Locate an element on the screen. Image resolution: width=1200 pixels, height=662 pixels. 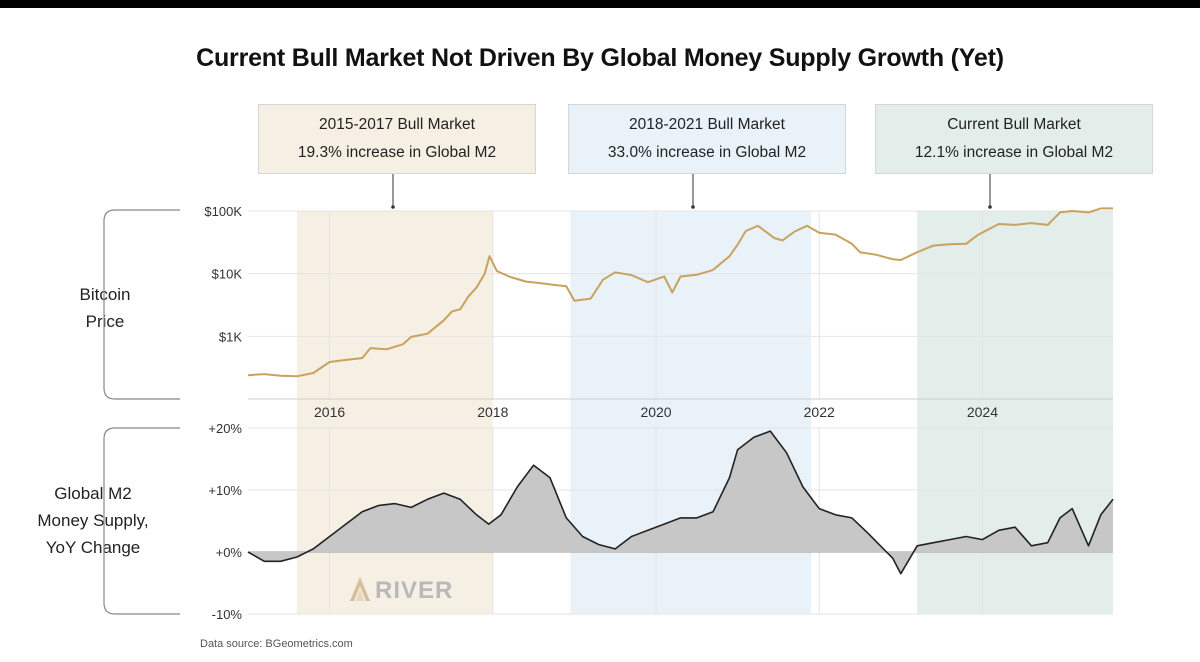
m2-label-line3: YoY Change is located at coordinates (93, 547).